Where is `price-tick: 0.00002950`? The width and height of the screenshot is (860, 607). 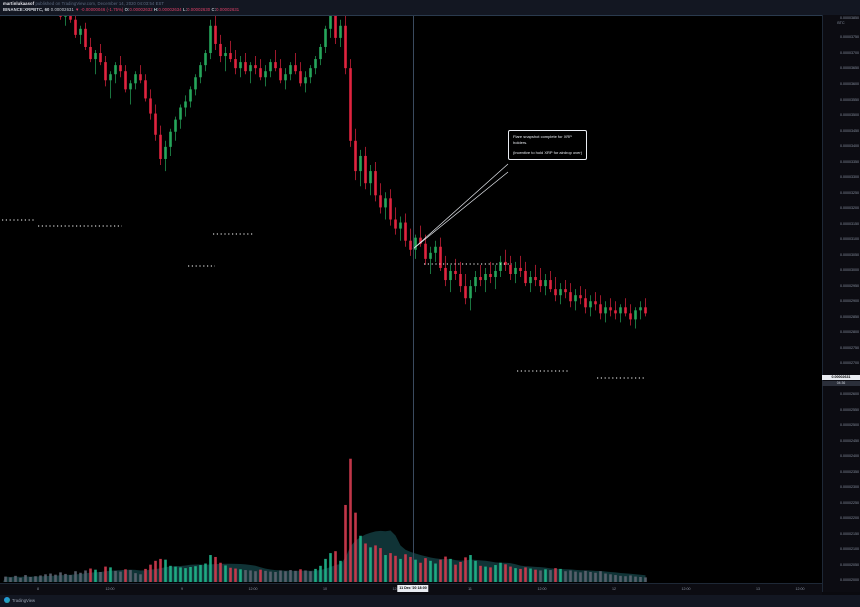 price-tick: 0.00002950 is located at coordinates (849, 285).